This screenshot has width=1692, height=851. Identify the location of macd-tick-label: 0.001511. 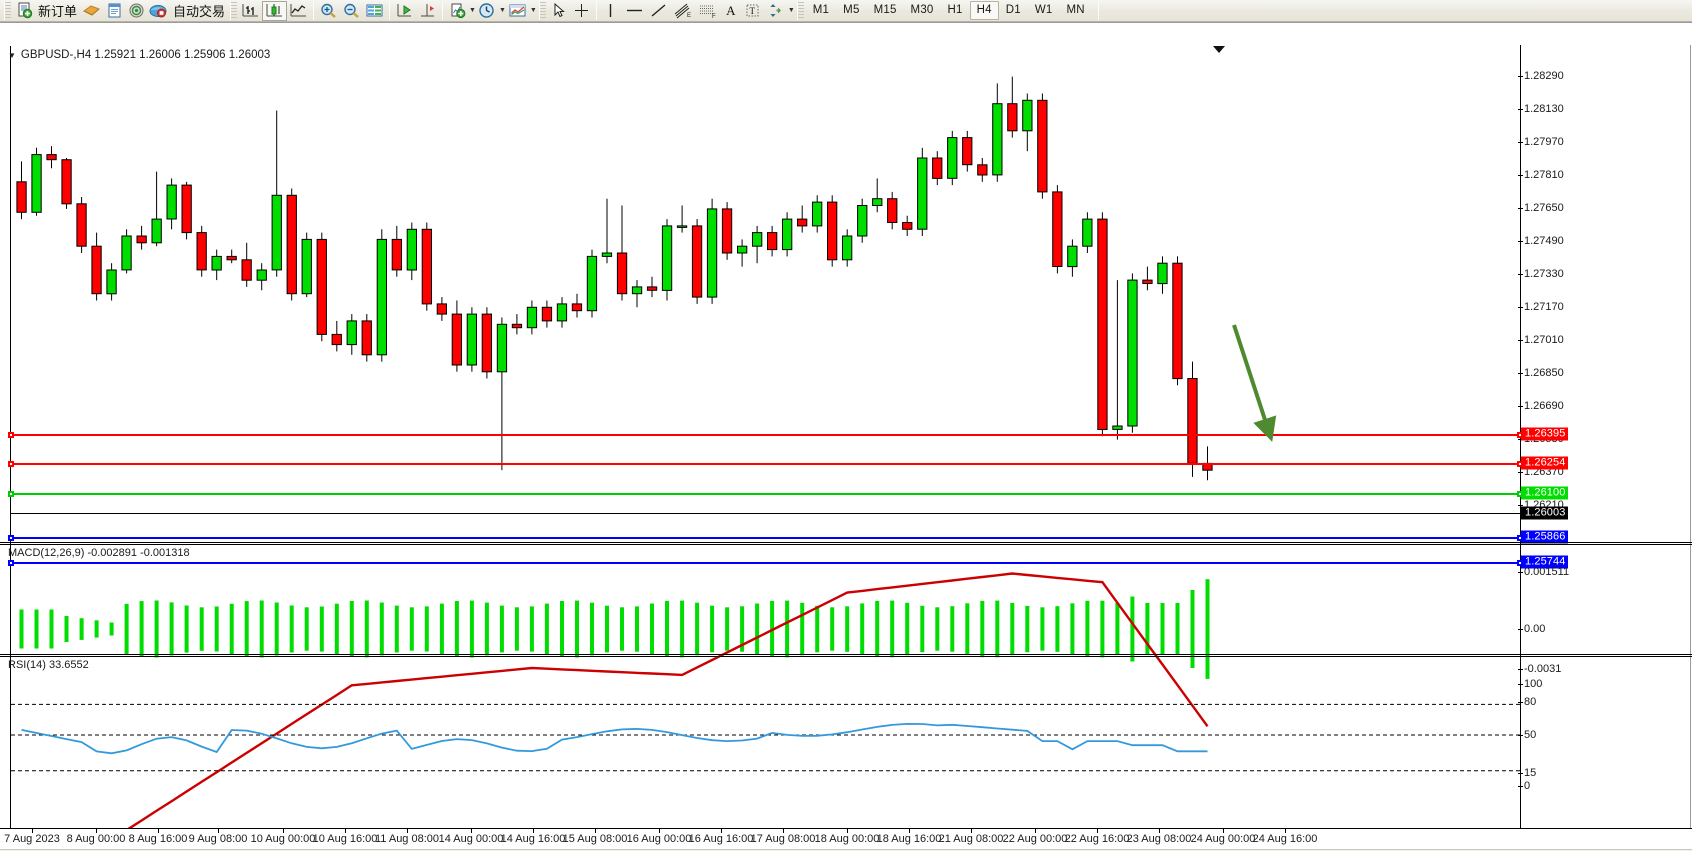
(1547, 572).